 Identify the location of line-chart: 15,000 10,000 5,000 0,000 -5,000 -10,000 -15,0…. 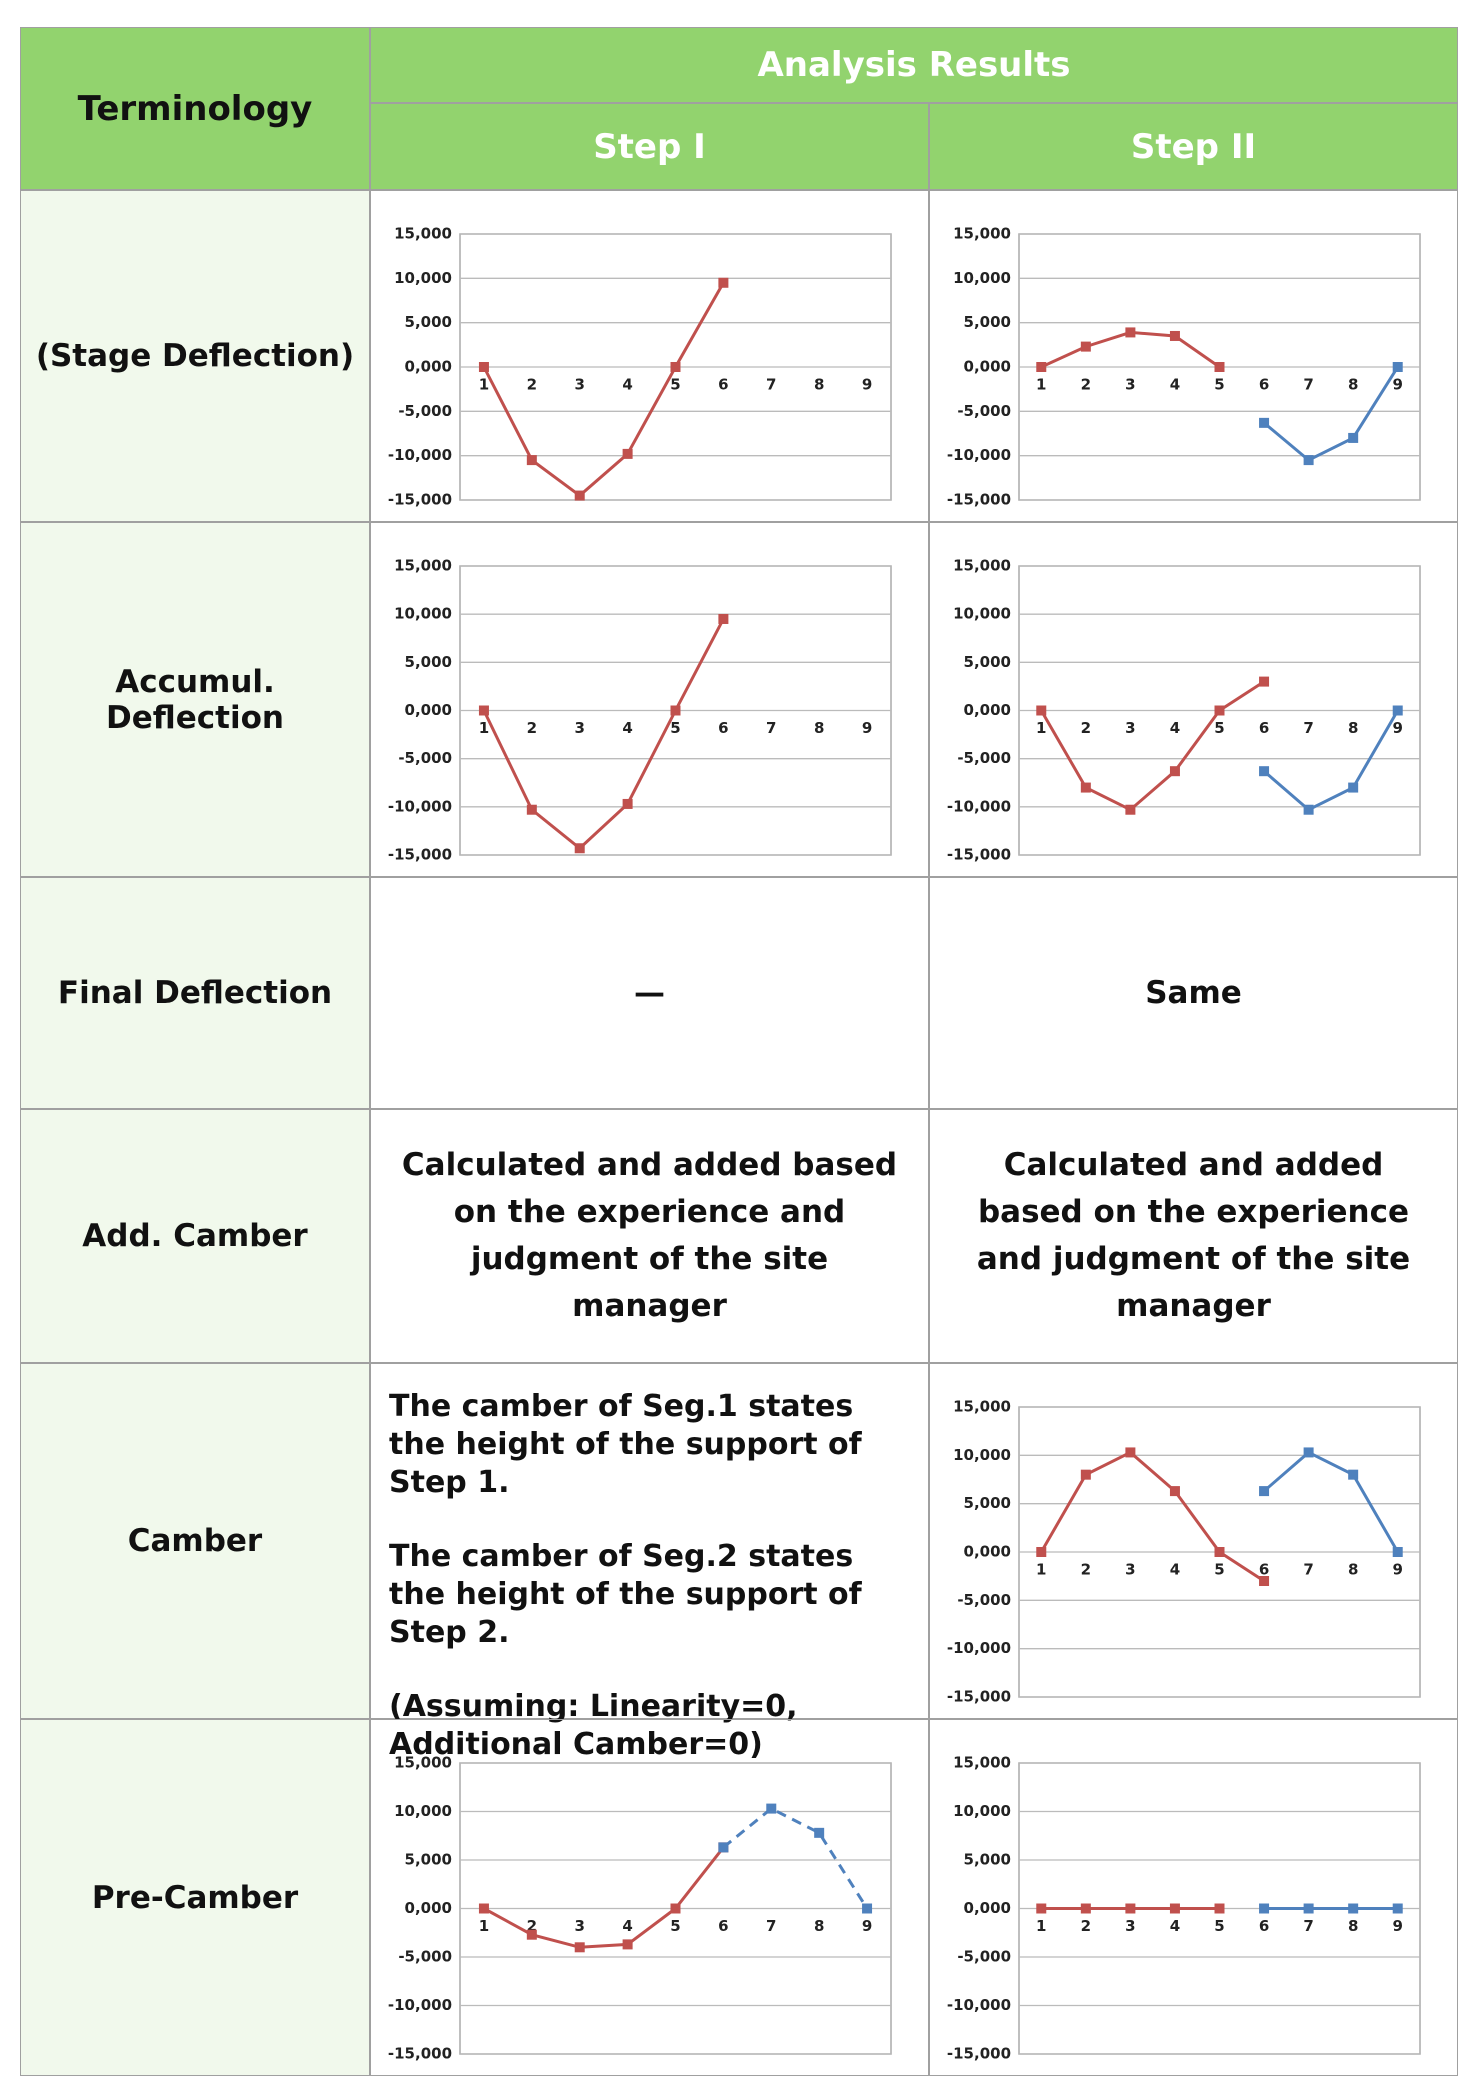
(640, 710).